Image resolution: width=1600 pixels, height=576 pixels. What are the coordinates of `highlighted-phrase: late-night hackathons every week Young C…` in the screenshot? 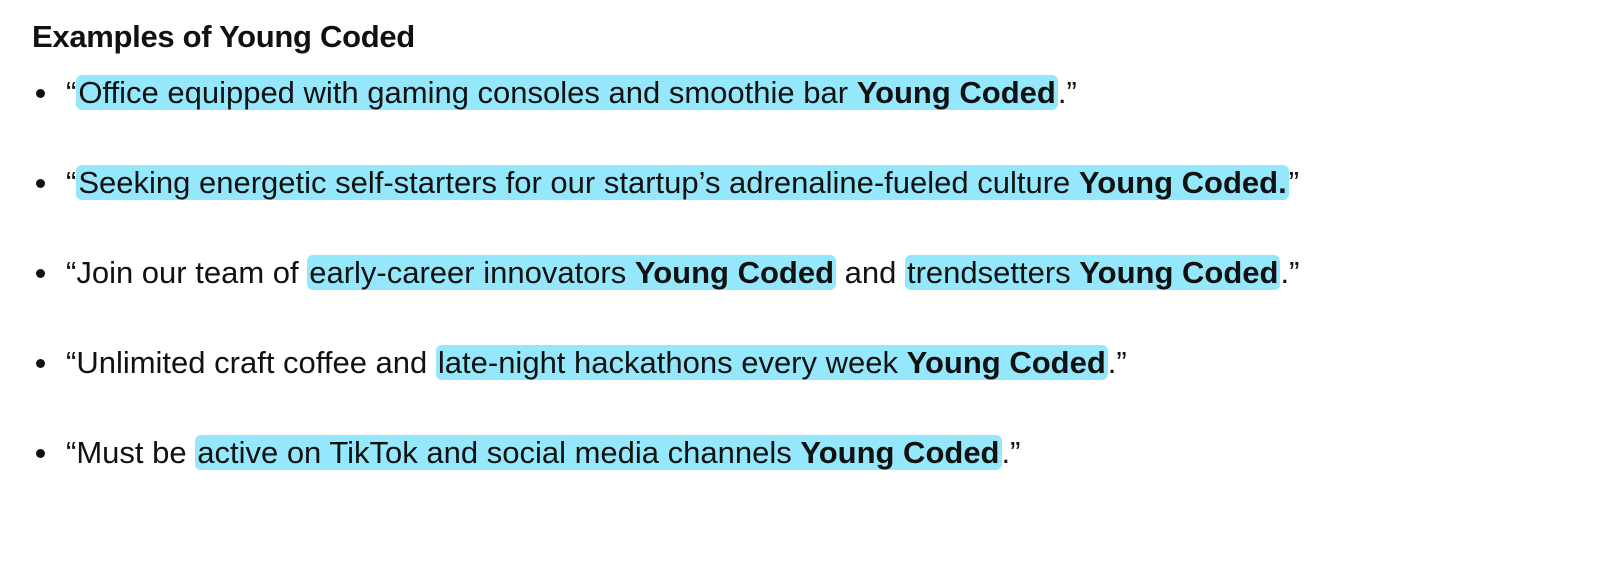 It's located at (771, 362).